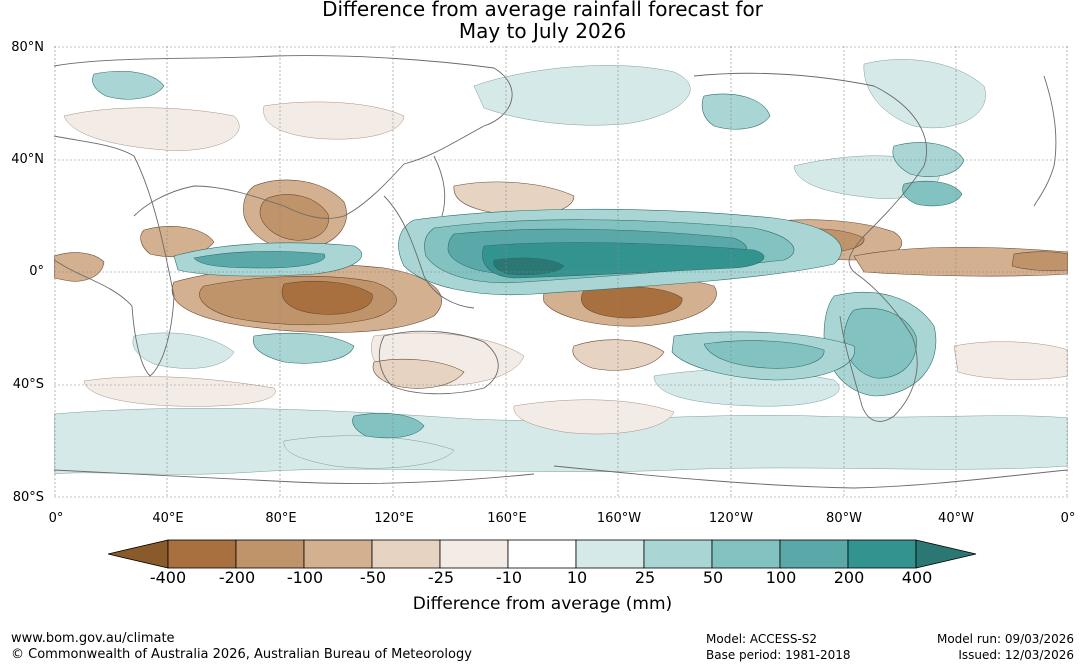 This screenshot has width=1085, height=667. Describe the element at coordinates (168, 577) in the screenshot. I see `colorbar-label: -400` at that location.